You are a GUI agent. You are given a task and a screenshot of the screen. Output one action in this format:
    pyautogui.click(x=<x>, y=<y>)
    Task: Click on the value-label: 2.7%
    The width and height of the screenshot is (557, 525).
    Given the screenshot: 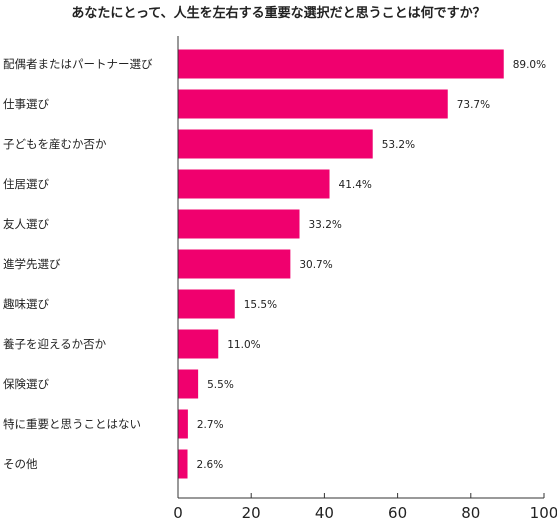 What is the action you would take?
    pyautogui.click(x=210, y=425)
    